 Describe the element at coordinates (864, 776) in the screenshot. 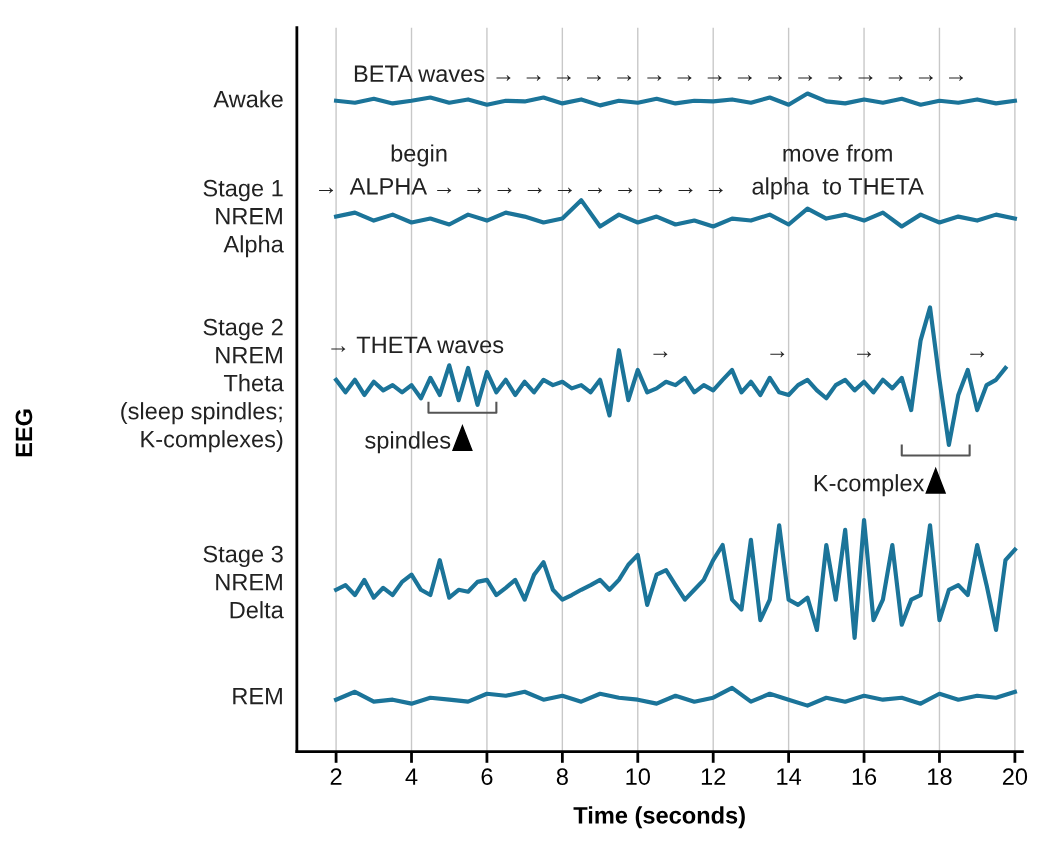

I see `x-tick-label: 16` at that location.